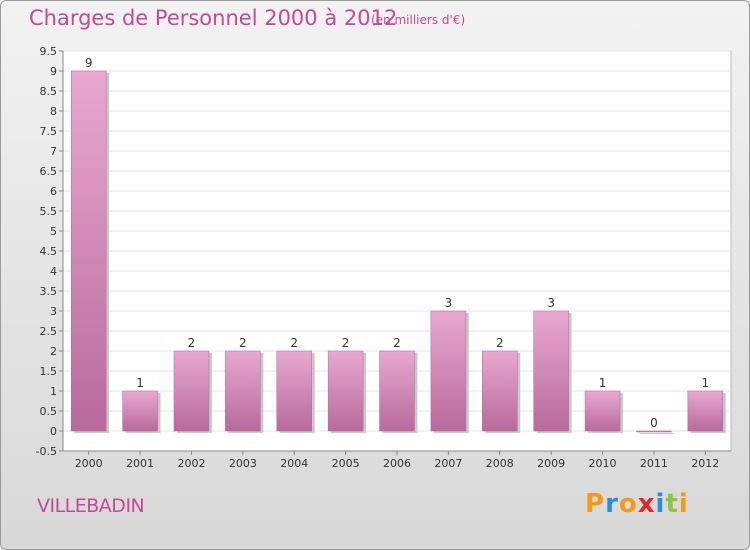 The height and width of the screenshot is (550, 750). Describe the element at coordinates (53, 71) in the screenshot. I see `y-tick-label: 9` at that location.